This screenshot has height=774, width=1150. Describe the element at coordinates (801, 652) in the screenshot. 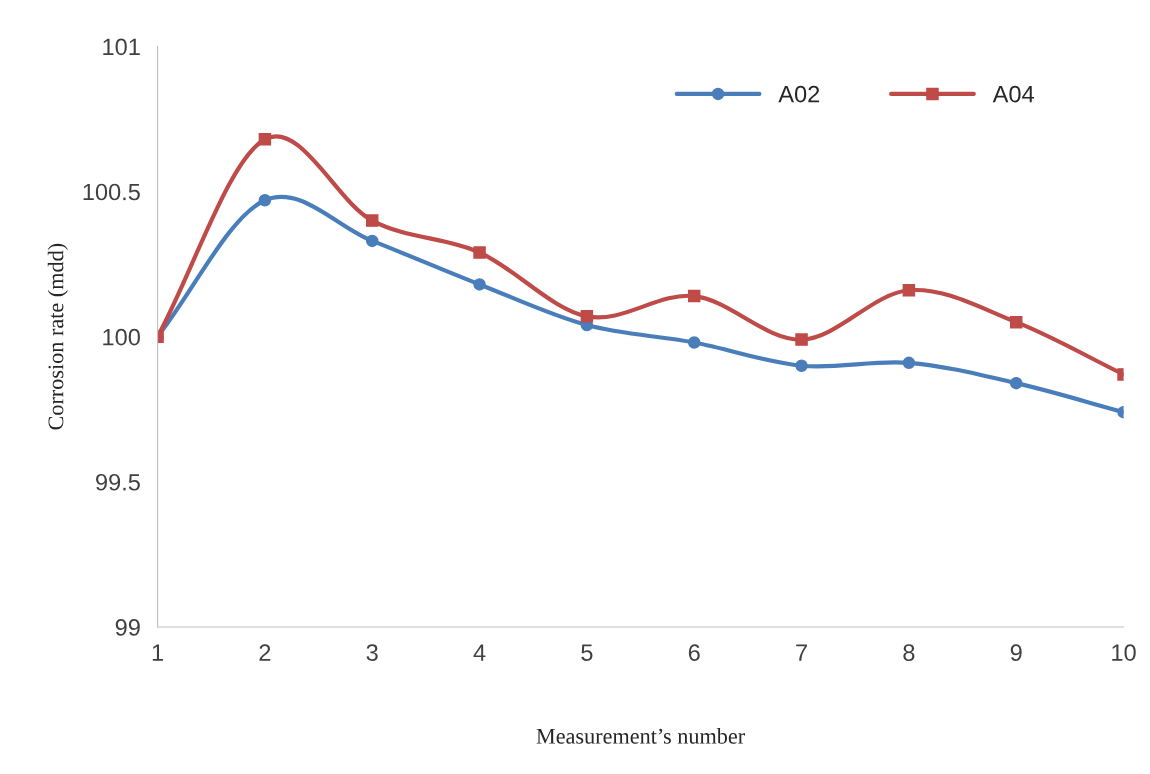

I see `x-tick-label: 7` at that location.